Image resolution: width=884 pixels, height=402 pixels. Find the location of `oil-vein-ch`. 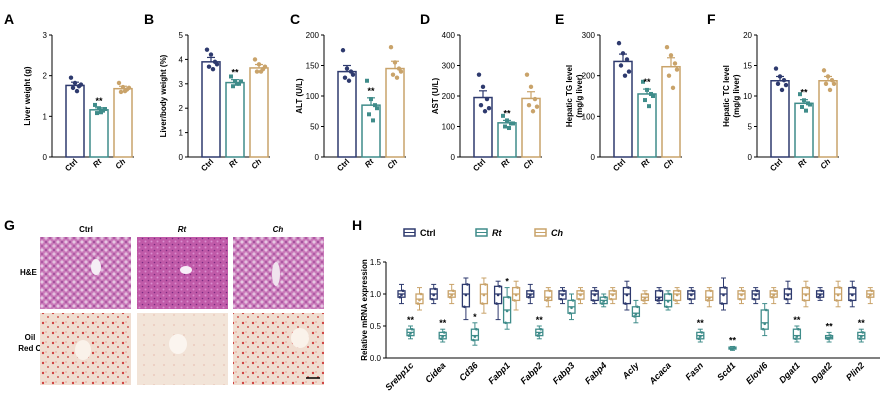

oil-vein-ch is located at coordinates (300, 338).